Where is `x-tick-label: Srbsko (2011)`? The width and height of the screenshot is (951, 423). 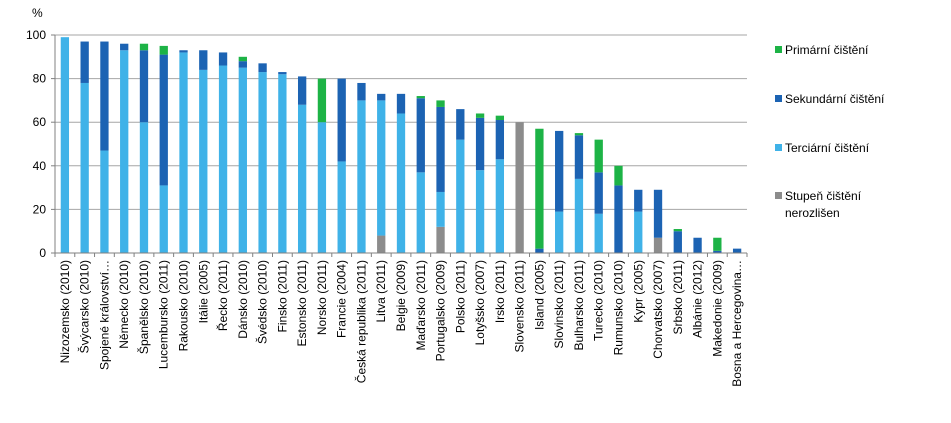
x-tick-label: Srbsko (2011) is located at coordinates (678, 297).